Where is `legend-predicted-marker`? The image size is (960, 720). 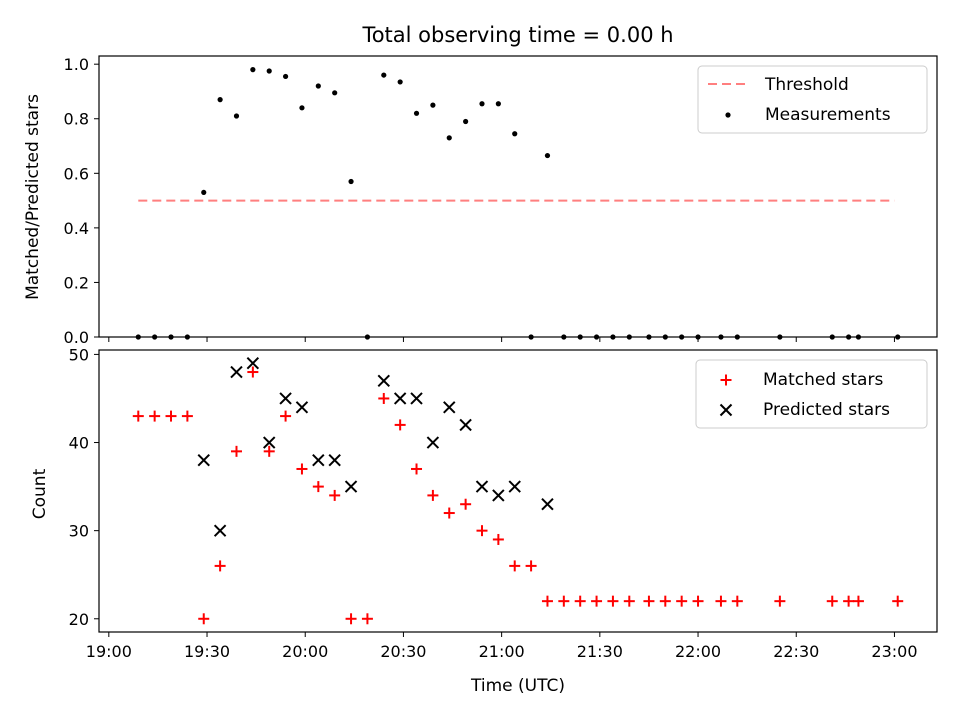 legend-predicted-marker is located at coordinates (726, 410).